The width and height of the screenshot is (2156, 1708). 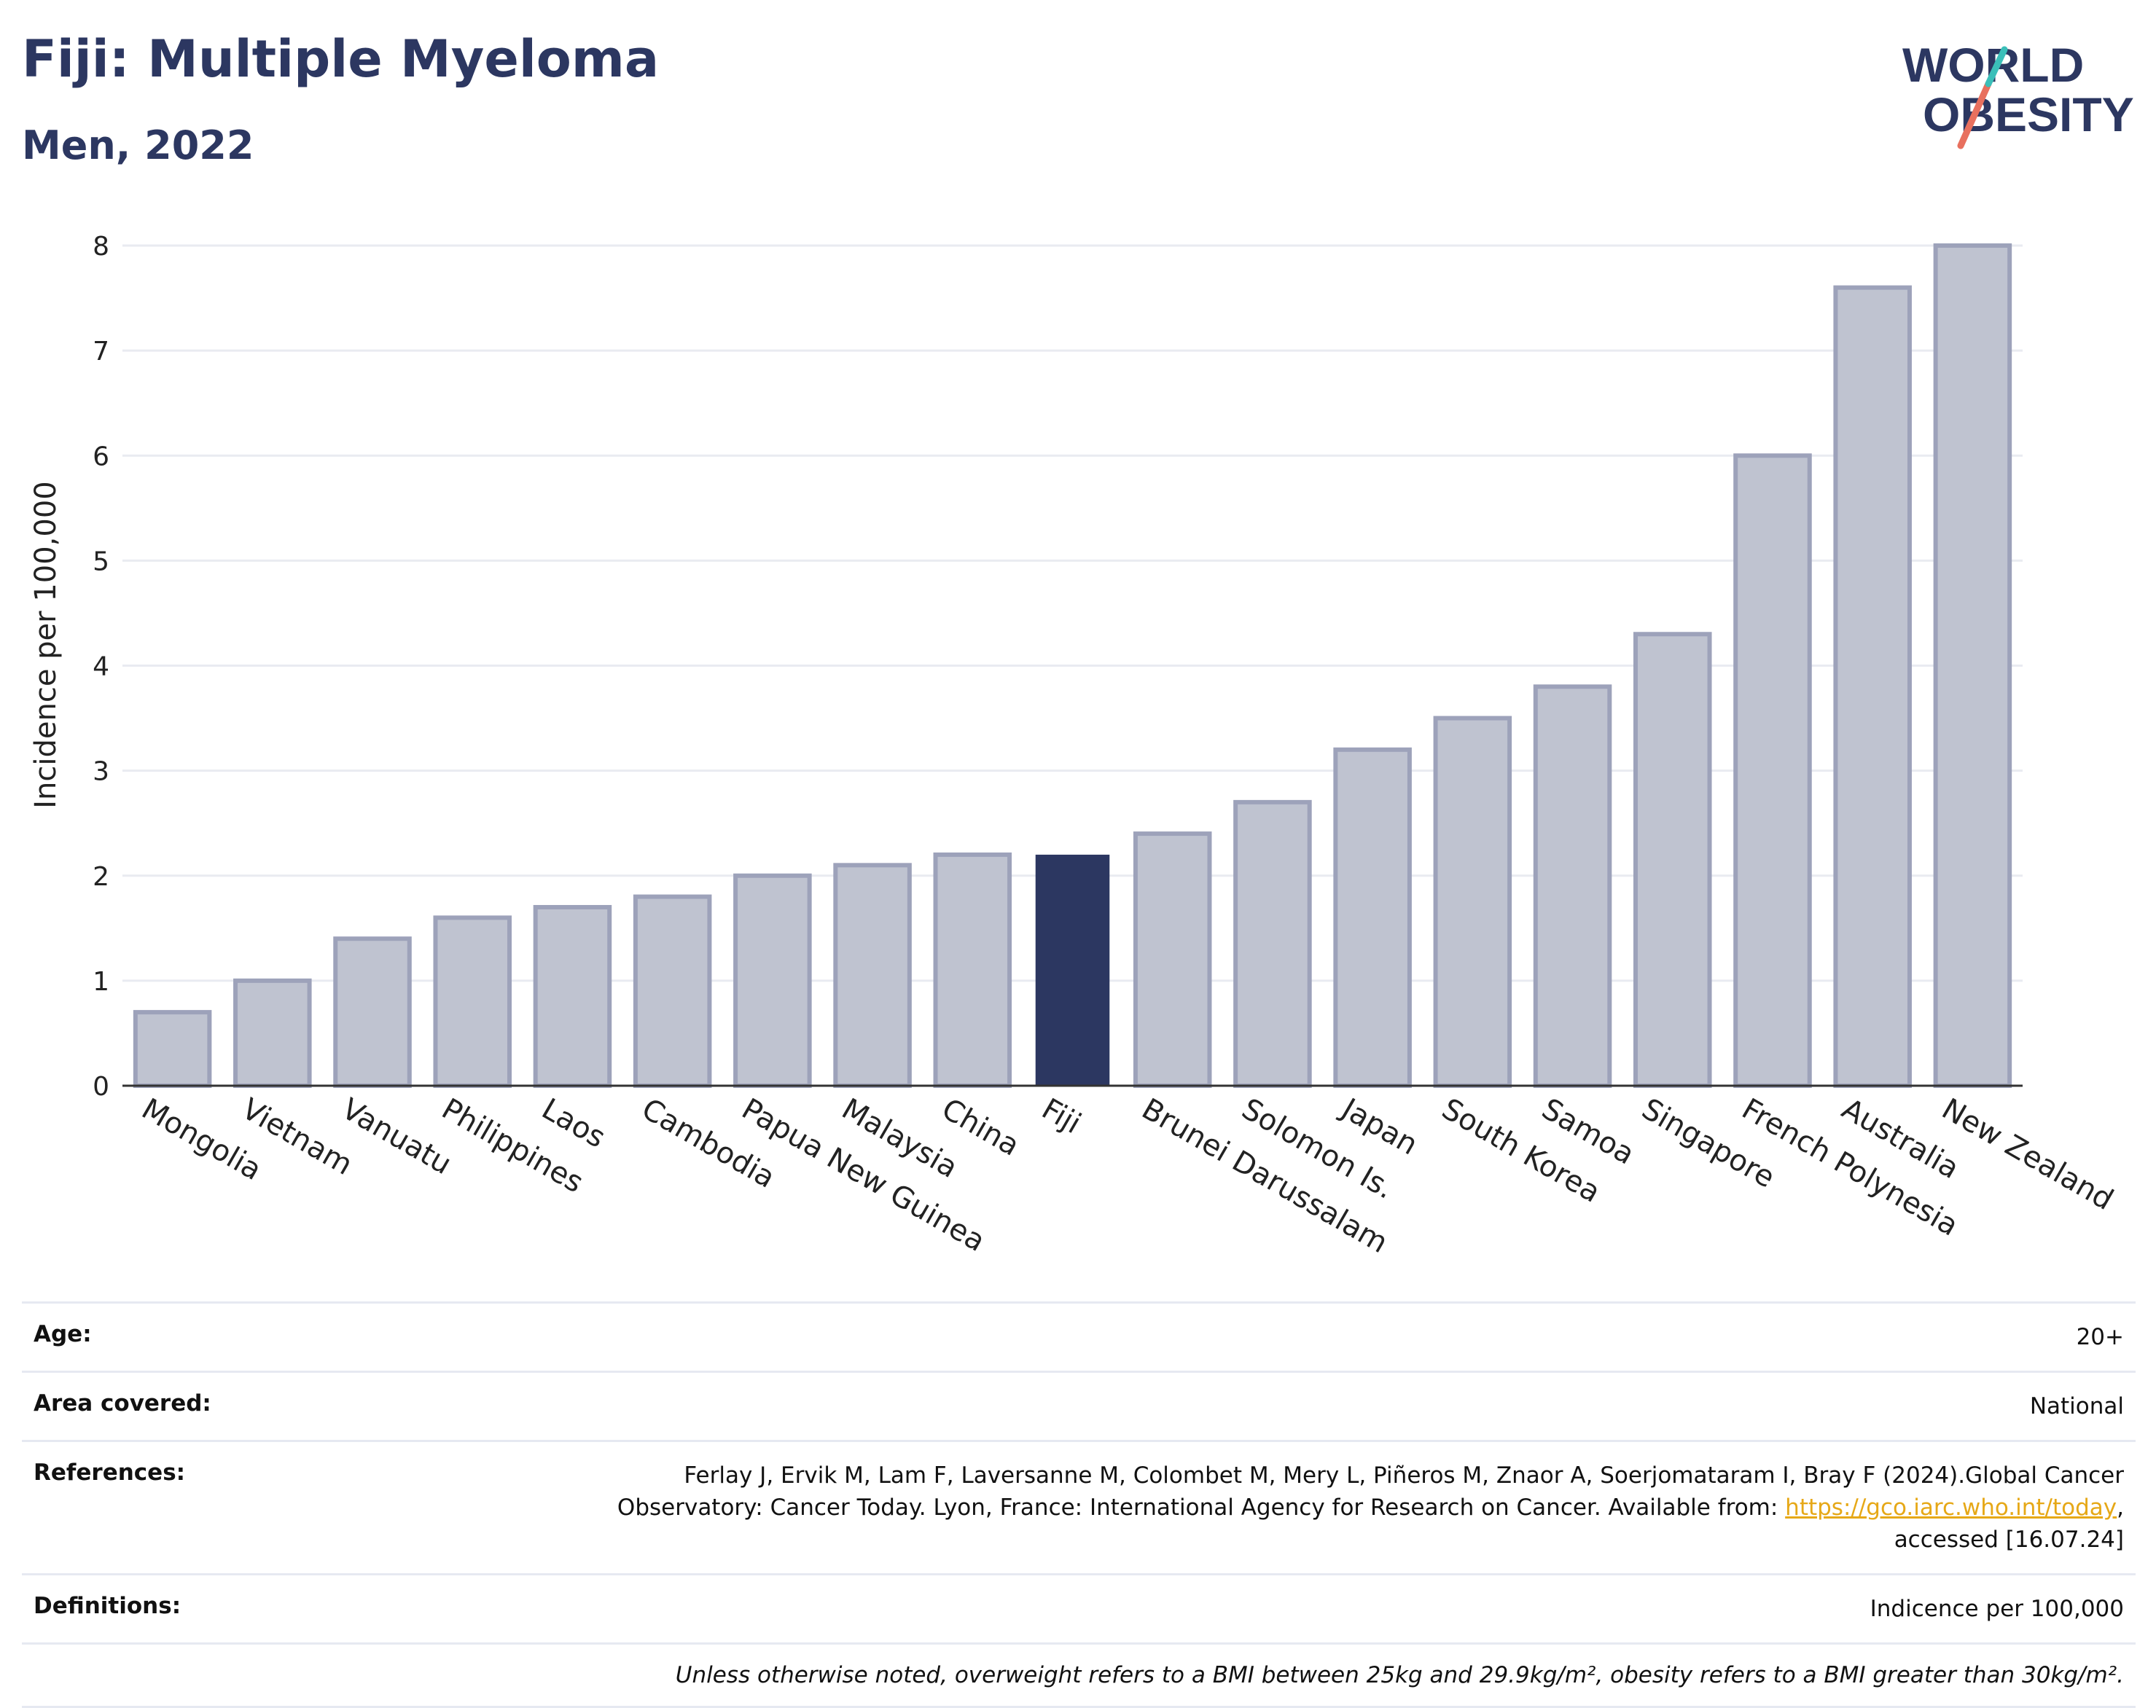 What do you see at coordinates (973, 970) in the screenshot?
I see `bar-china` at bounding box center [973, 970].